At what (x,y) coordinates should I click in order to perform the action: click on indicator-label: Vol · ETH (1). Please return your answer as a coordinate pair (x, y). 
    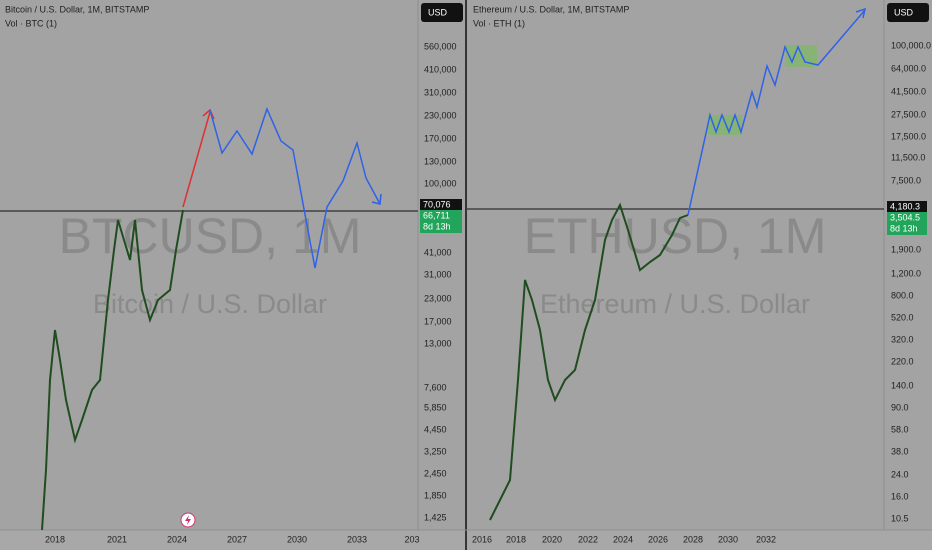
    Looking at the image, I should click on (499, 23).